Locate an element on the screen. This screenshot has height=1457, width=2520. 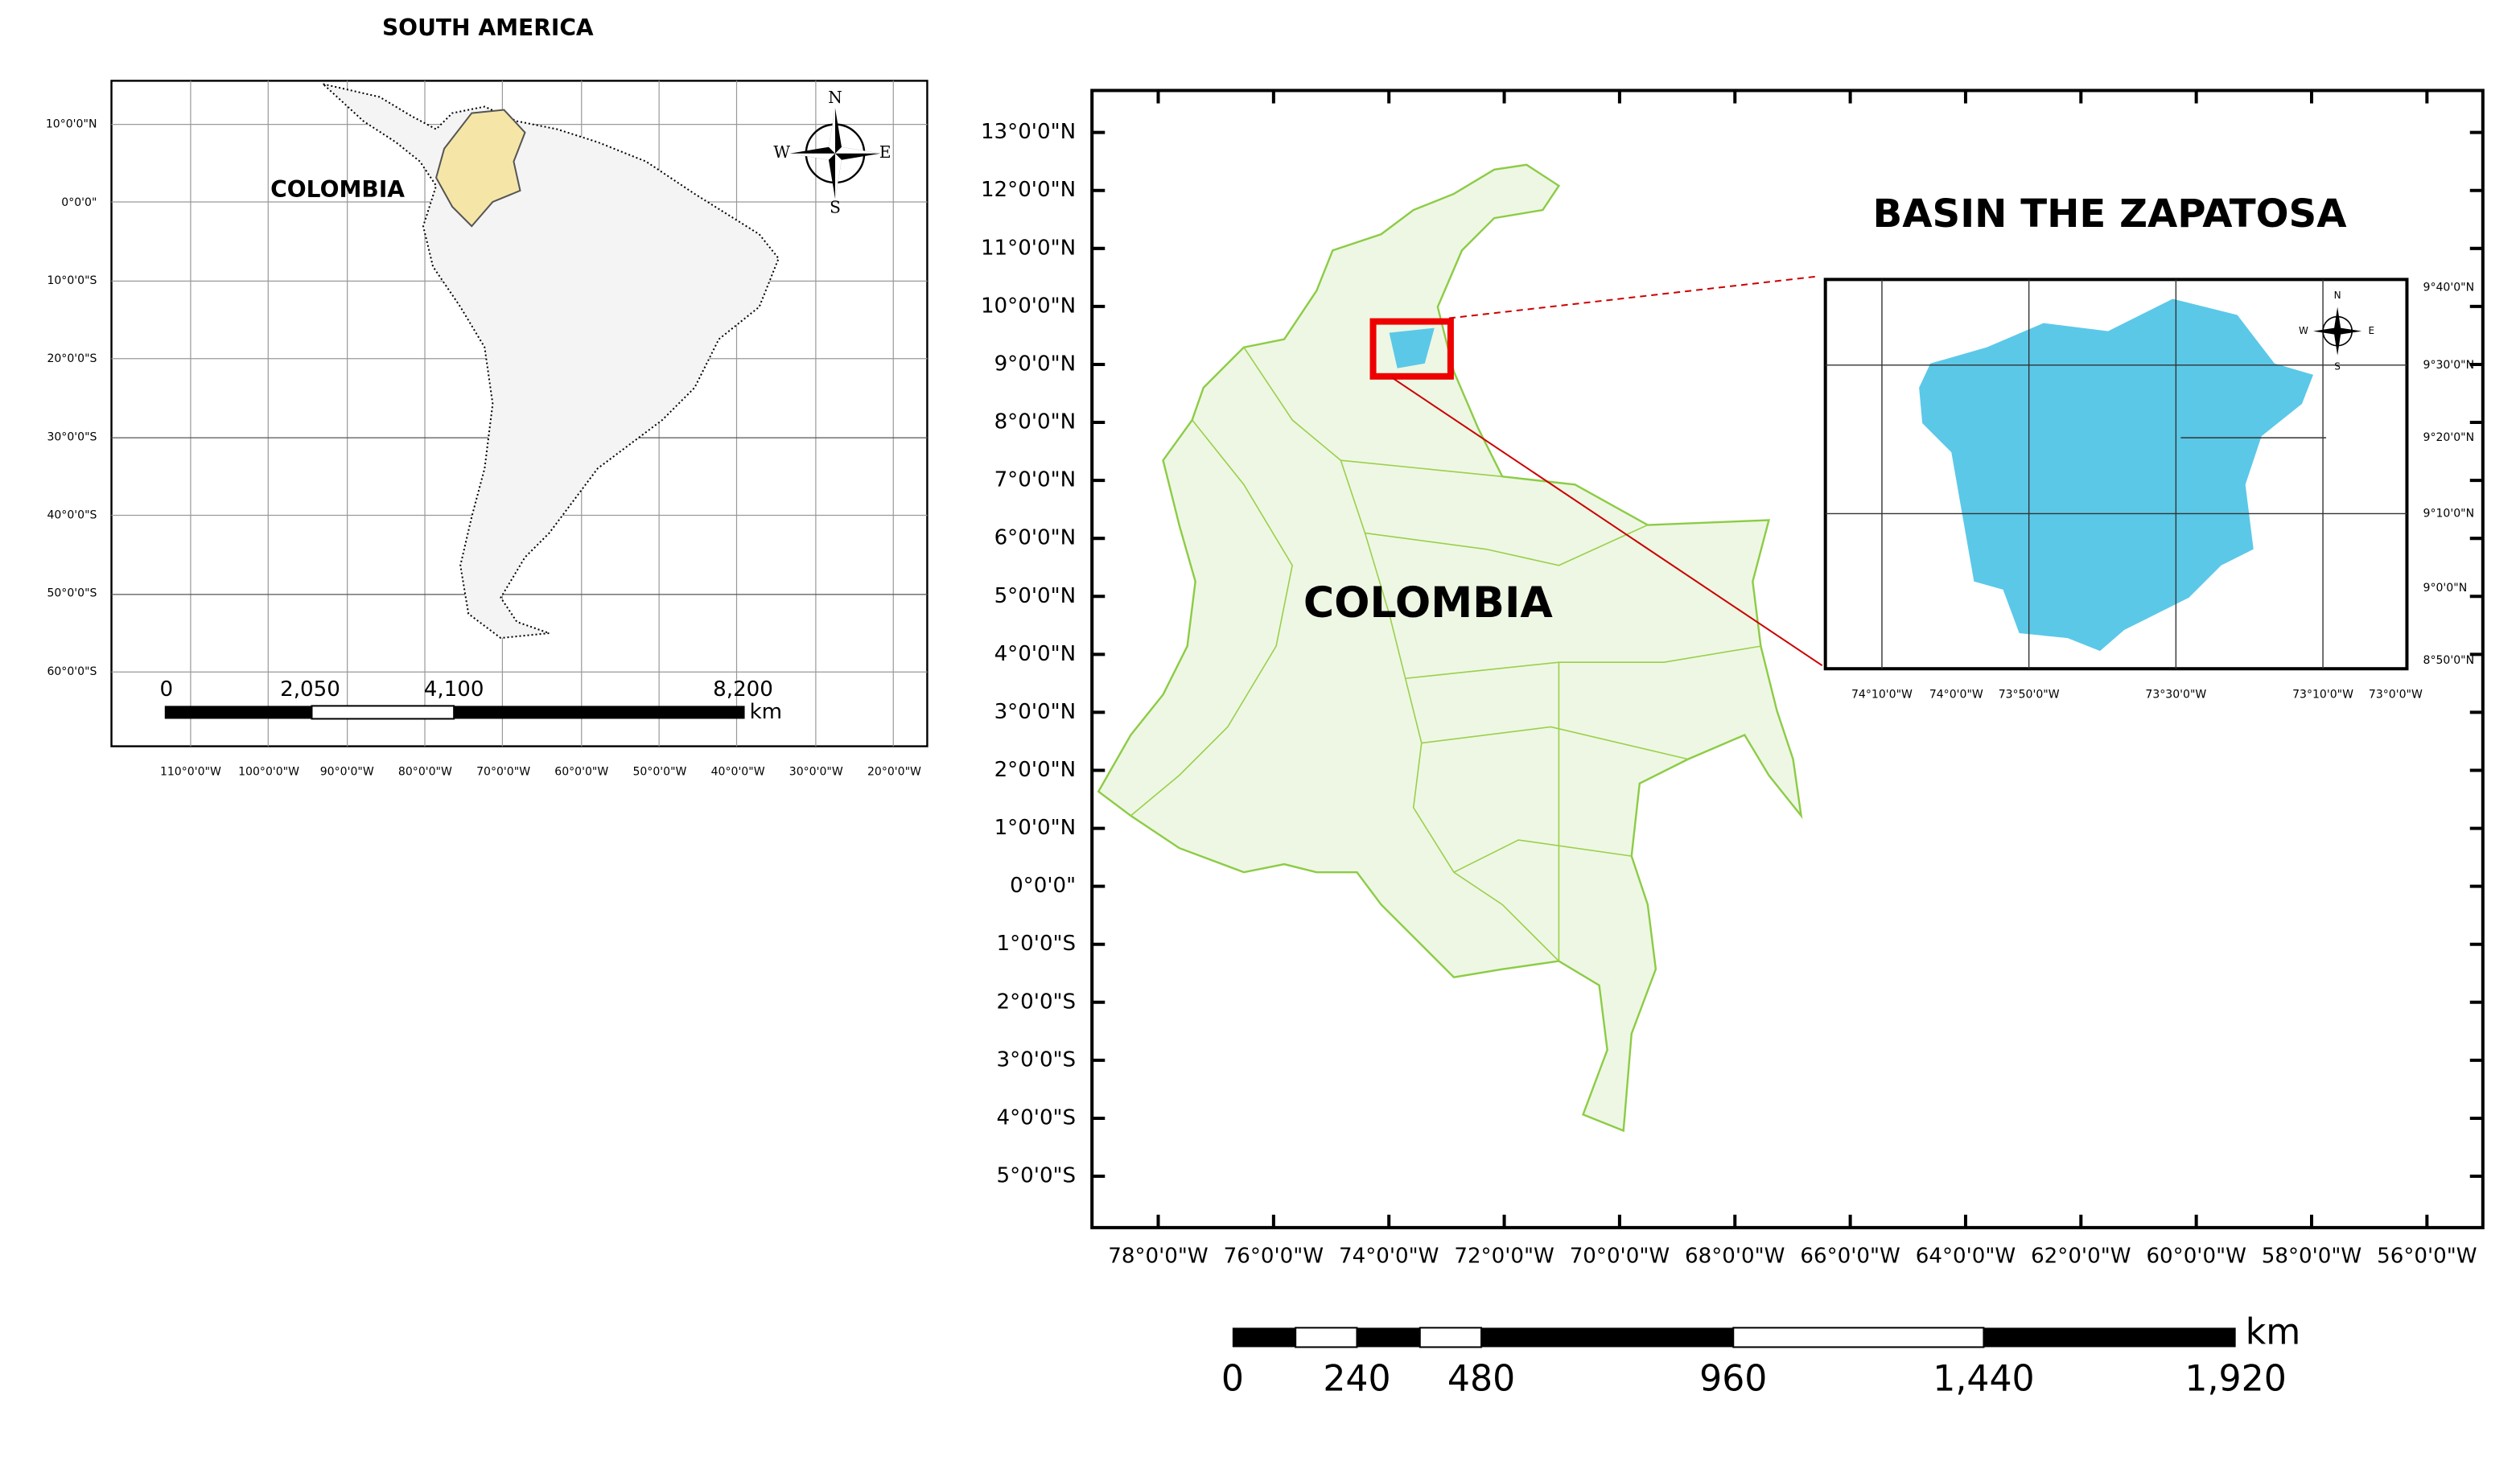
colombia-highlight is located at coordinates (480, 168).